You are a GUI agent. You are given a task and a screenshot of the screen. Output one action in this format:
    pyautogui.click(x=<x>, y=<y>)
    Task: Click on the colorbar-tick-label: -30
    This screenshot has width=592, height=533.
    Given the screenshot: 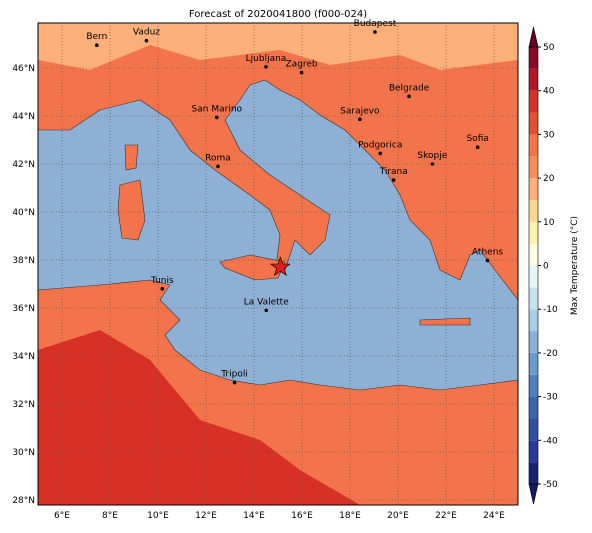 What is the action you would take?
    pyautogui.click(x=550, y=398)
    